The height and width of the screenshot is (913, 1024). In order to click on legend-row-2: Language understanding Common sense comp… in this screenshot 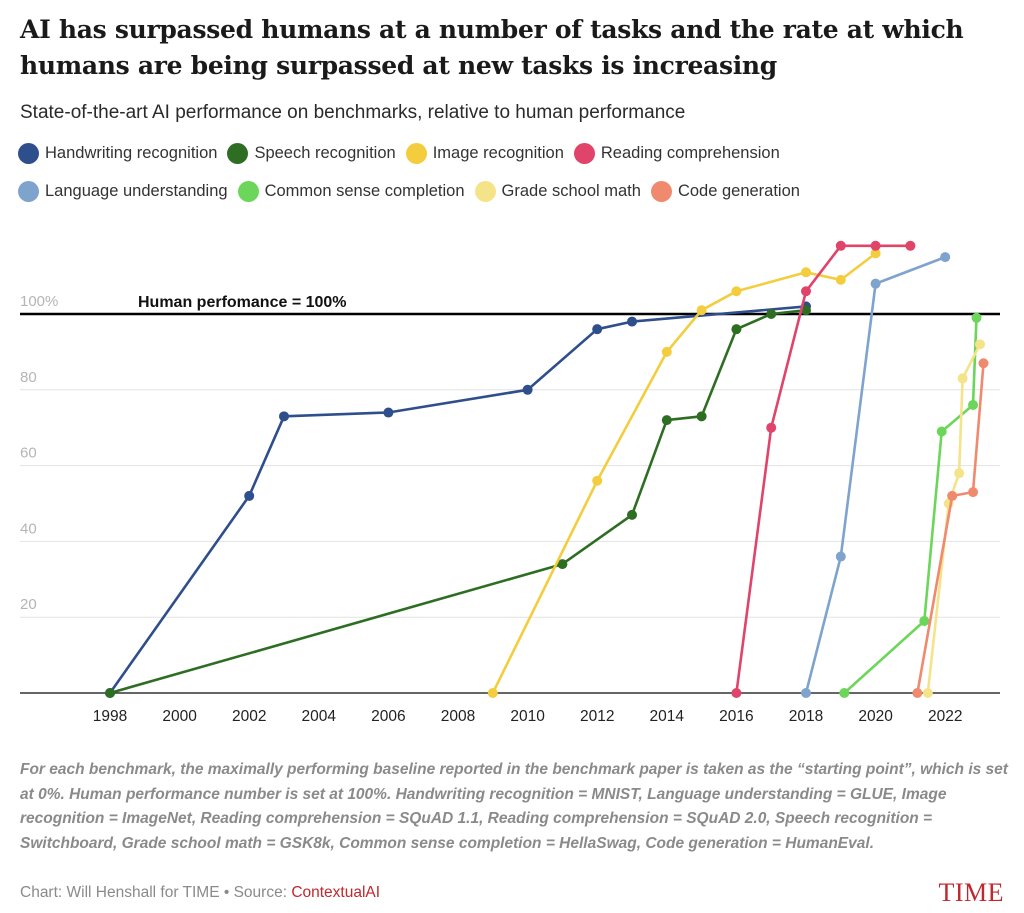, I will do `click(518, 191)`.